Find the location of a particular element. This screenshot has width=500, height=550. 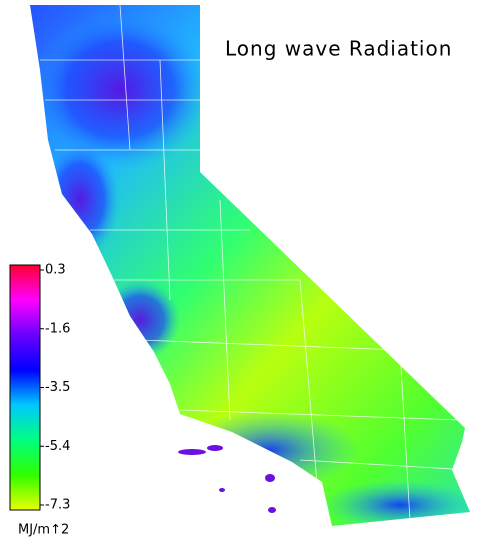

map-title: Long wave Radiation is located at coordinates (338, 49).